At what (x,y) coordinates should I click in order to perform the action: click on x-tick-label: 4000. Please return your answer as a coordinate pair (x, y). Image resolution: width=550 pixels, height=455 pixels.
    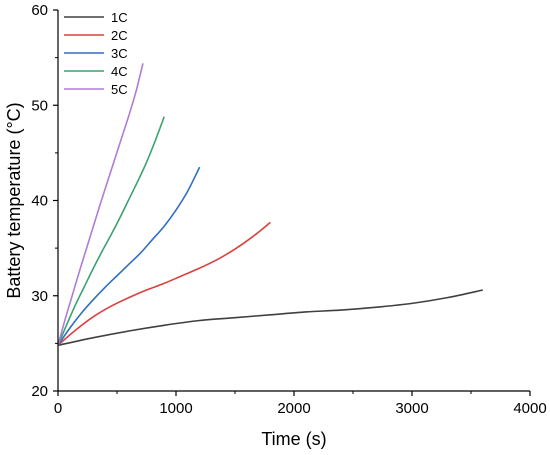
    Looking at the image, I should click on (529, 408).